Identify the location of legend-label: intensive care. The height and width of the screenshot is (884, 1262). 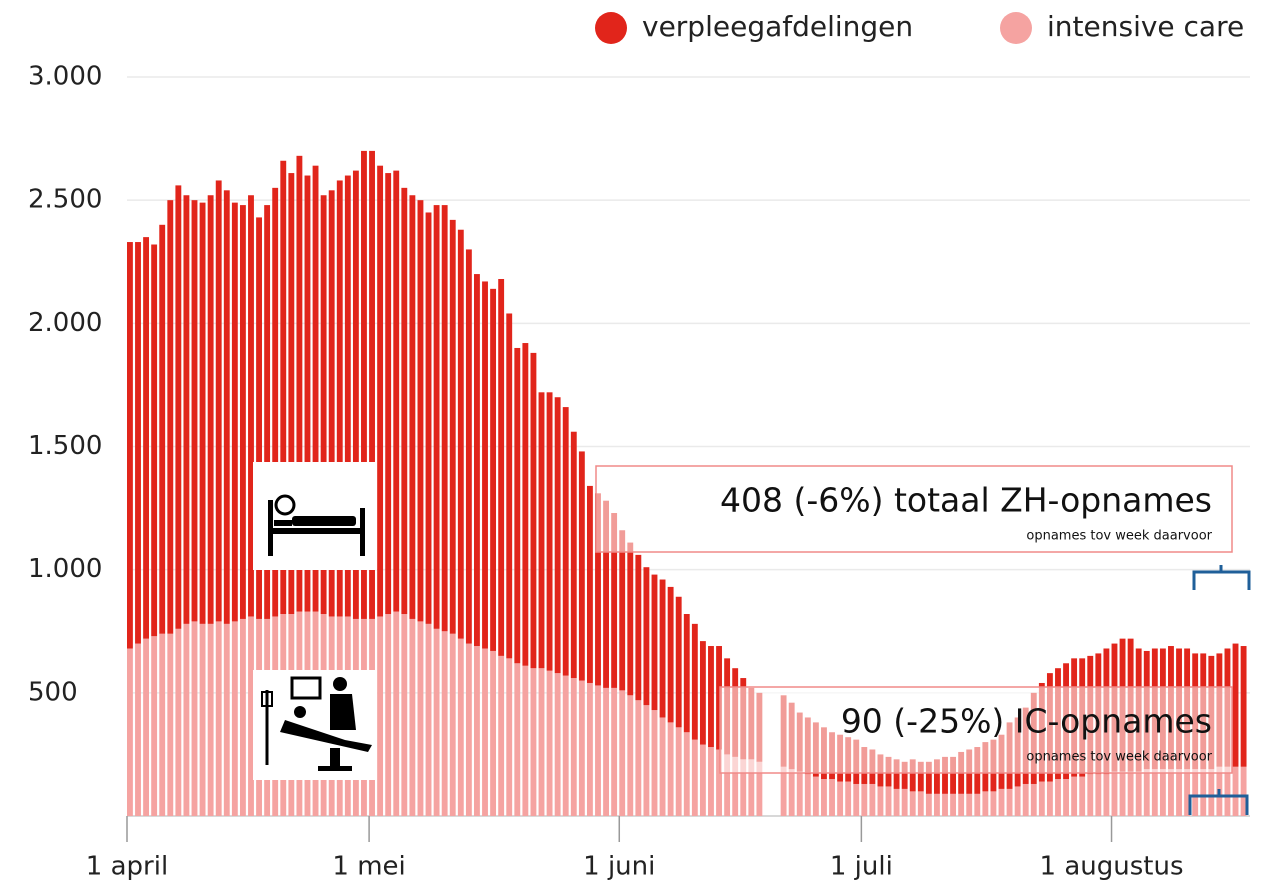
(1145, 26).